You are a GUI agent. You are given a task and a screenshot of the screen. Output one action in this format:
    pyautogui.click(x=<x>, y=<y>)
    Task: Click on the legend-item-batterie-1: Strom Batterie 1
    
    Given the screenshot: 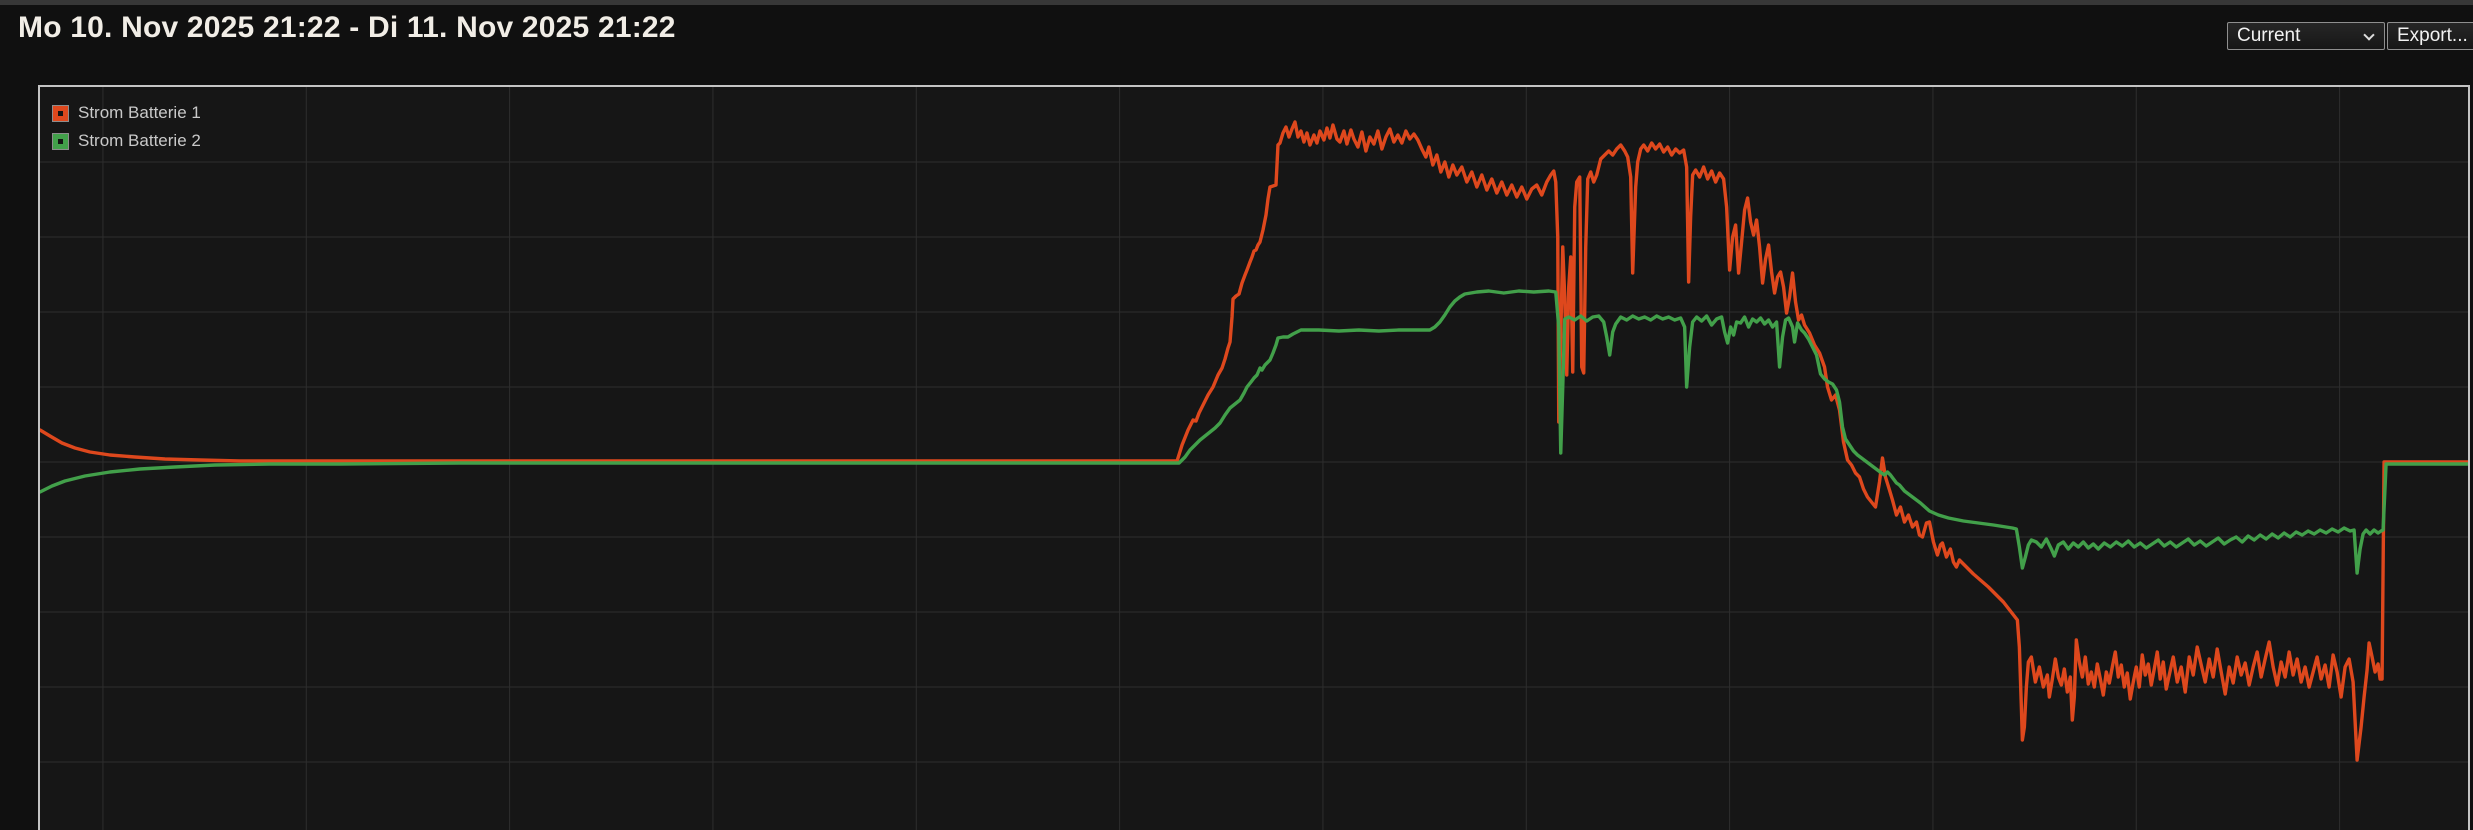 What is the action you would take?
    pyautogui.click(x=126, y=113)
    